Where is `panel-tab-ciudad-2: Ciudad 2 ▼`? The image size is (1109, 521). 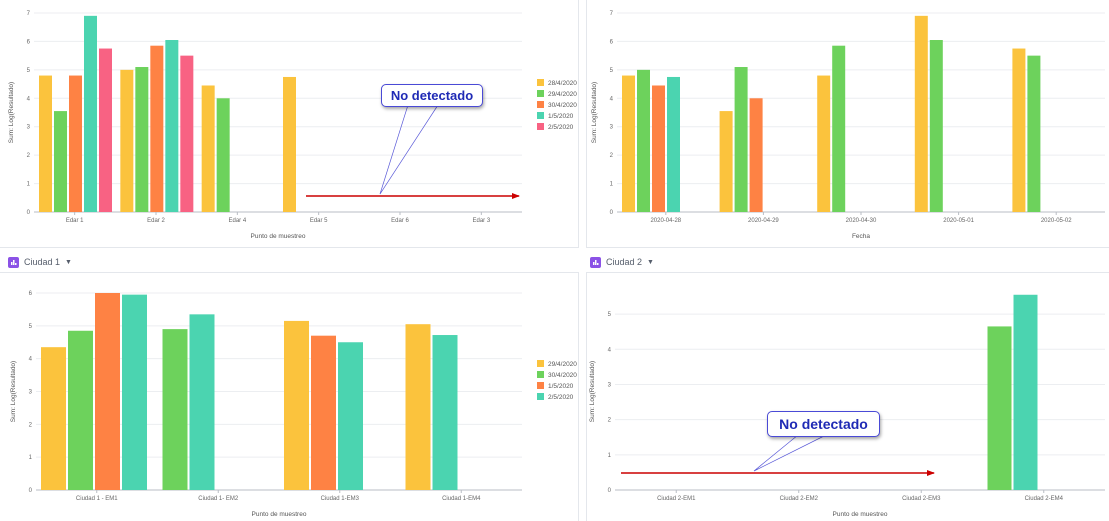 panel-tab-ciudad-2: Ciudad 2 ▼ is located at coordinates (622, 262).